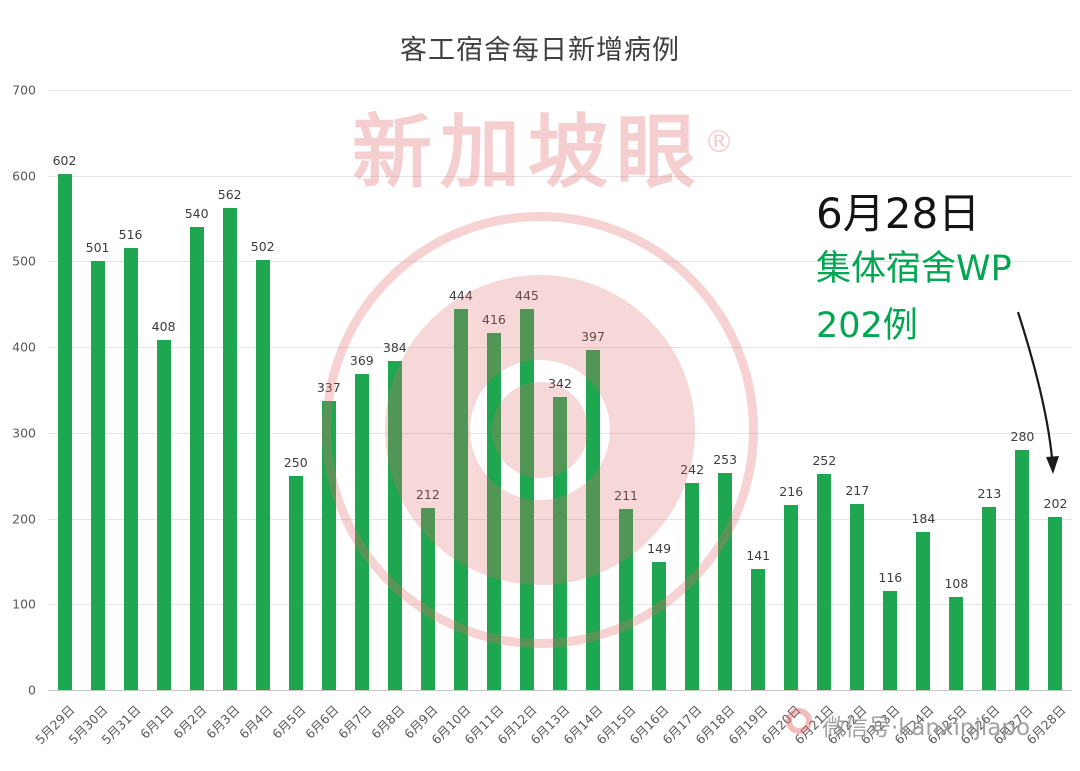  What do you see at coordinates (64, 160) in the screenshot?
I see `bar-value-label: 602` at bounding box center [64, 160].